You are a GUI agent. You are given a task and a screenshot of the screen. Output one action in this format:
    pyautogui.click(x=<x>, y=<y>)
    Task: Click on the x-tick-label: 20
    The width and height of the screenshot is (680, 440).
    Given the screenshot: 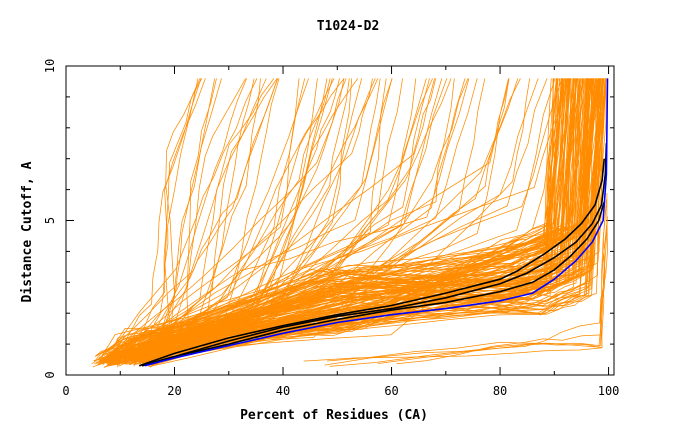 What is the action you would take?
    pyautogui.click(x=174, y=391)
    